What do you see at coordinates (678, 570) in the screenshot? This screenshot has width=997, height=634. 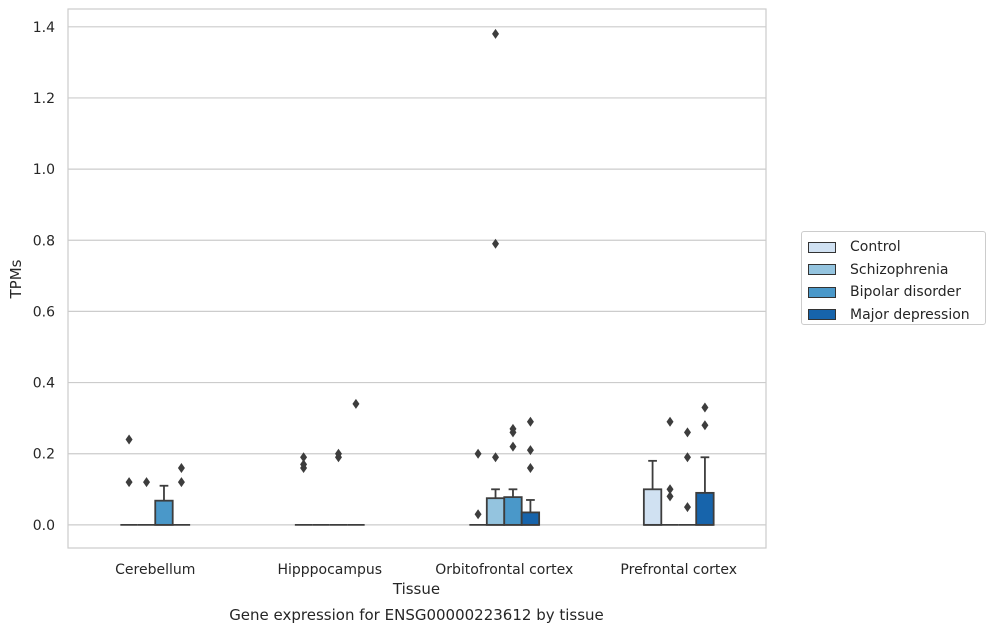 I see `x-tick-label: Prefrontal cortex` at bounding box center [678, 570].